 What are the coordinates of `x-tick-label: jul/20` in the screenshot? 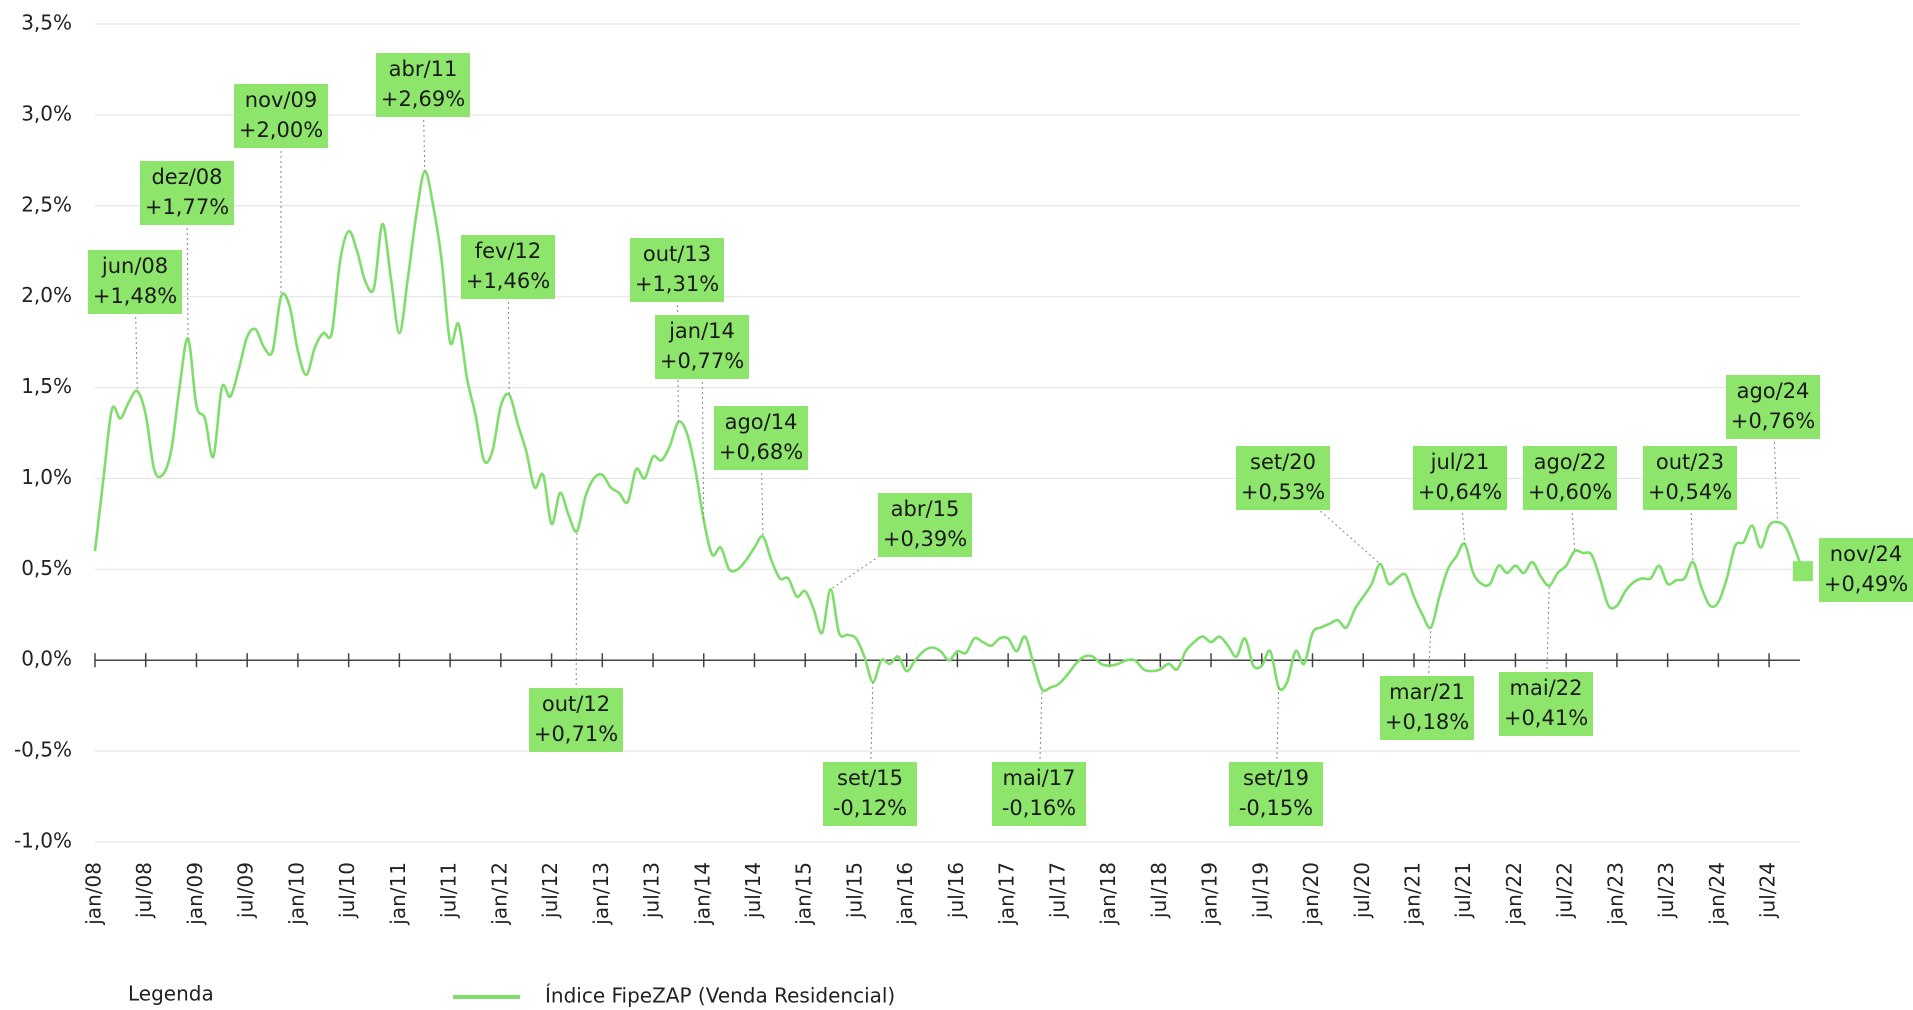 It's located at (1362, 890).